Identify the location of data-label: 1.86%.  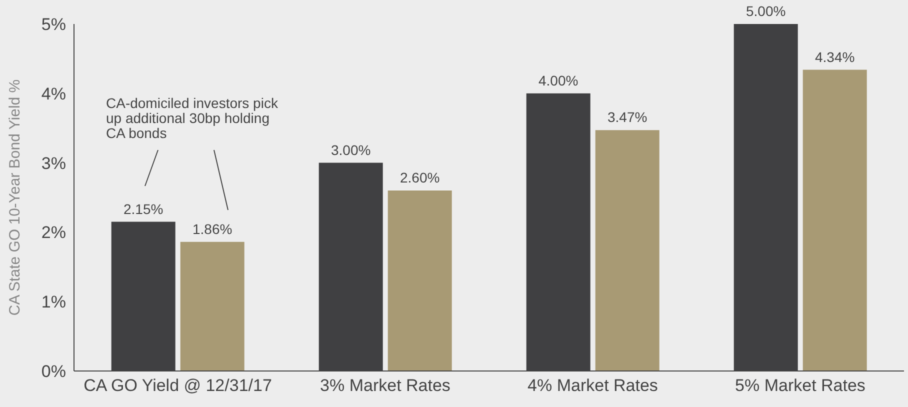
(212, 228).